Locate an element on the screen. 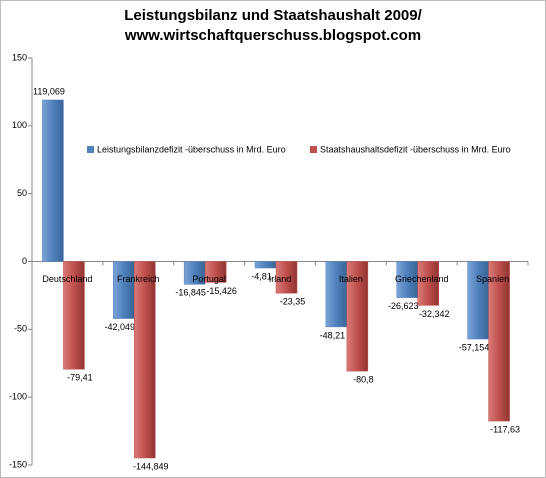 The width and height of the screenshot is (546, 478). data-label: -57,154 is located at coordinates (474, 347).